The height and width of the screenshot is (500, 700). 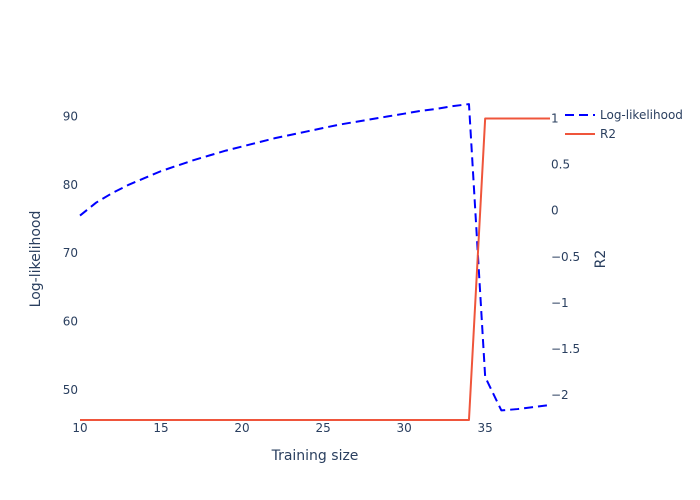 I want to click on y-left-tick-label: 70, so click(x=70, y=253).